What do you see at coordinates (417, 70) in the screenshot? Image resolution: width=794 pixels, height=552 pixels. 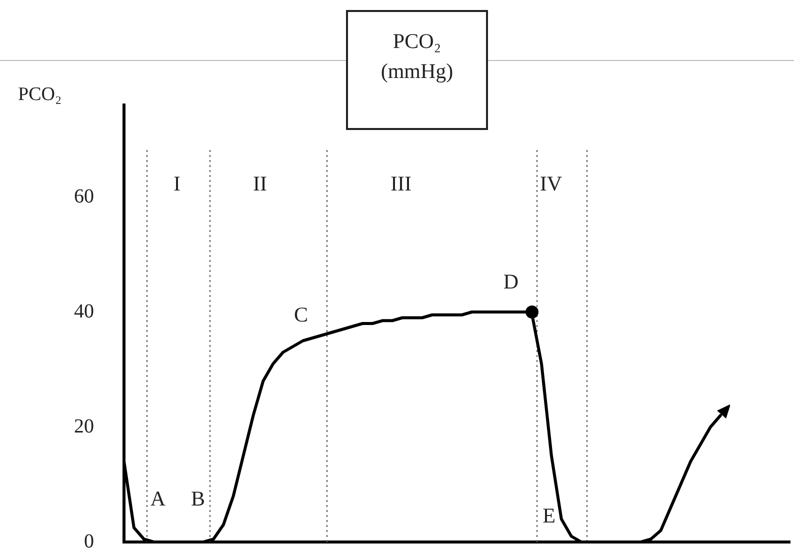 I see `chart-title: PCO₂ (mmHg)` at bounding box center [417, 70].